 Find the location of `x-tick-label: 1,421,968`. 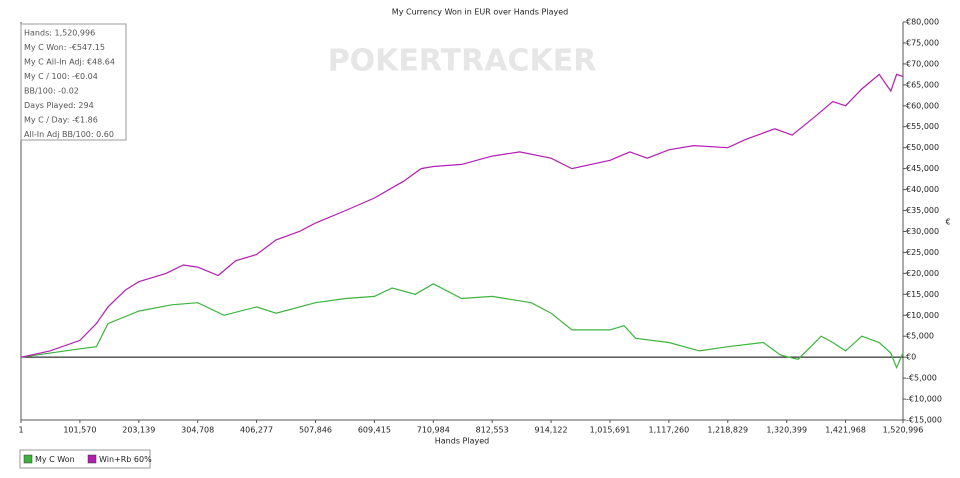

x-tick-label: 1,421,968 is located at coordinates (845, 430).